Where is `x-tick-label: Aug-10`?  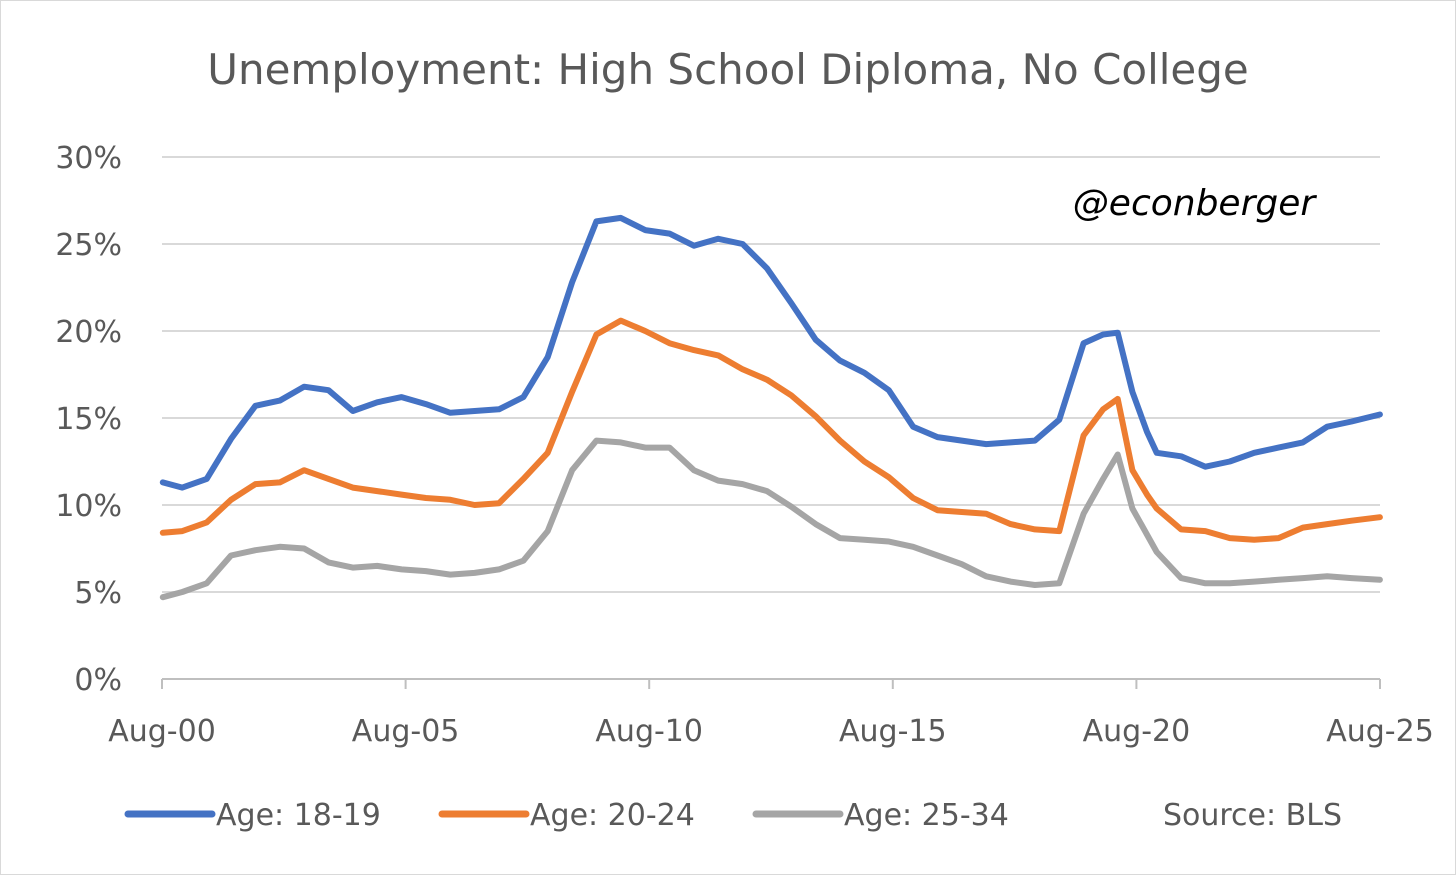
x-tick-label: Aug-10 is located at coordinates (649, 731).